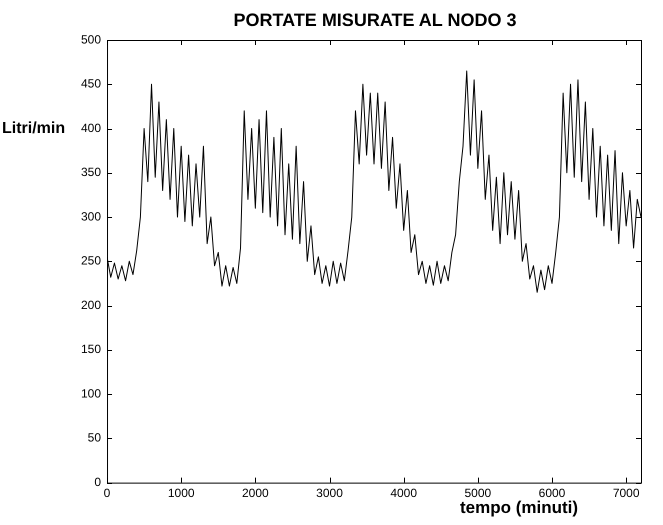 This screenshot has width=663, height=525. I want to click on y-tick-label: 300, so click(91, 216).